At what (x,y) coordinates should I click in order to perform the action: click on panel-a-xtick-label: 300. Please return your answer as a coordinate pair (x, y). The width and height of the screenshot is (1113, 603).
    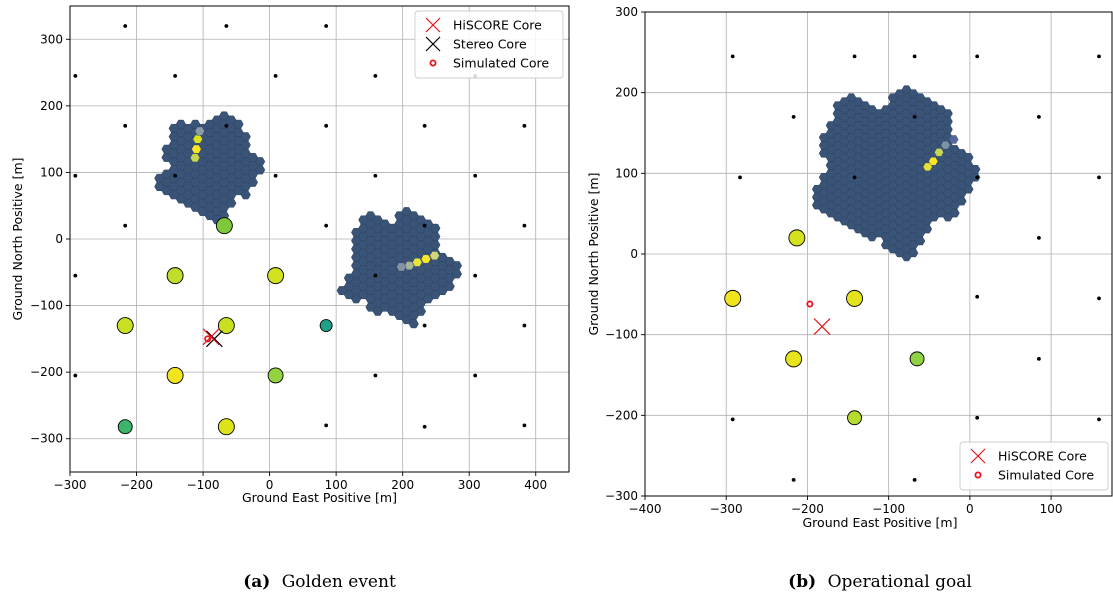
    Looking at the image, I should click on (469, 485).